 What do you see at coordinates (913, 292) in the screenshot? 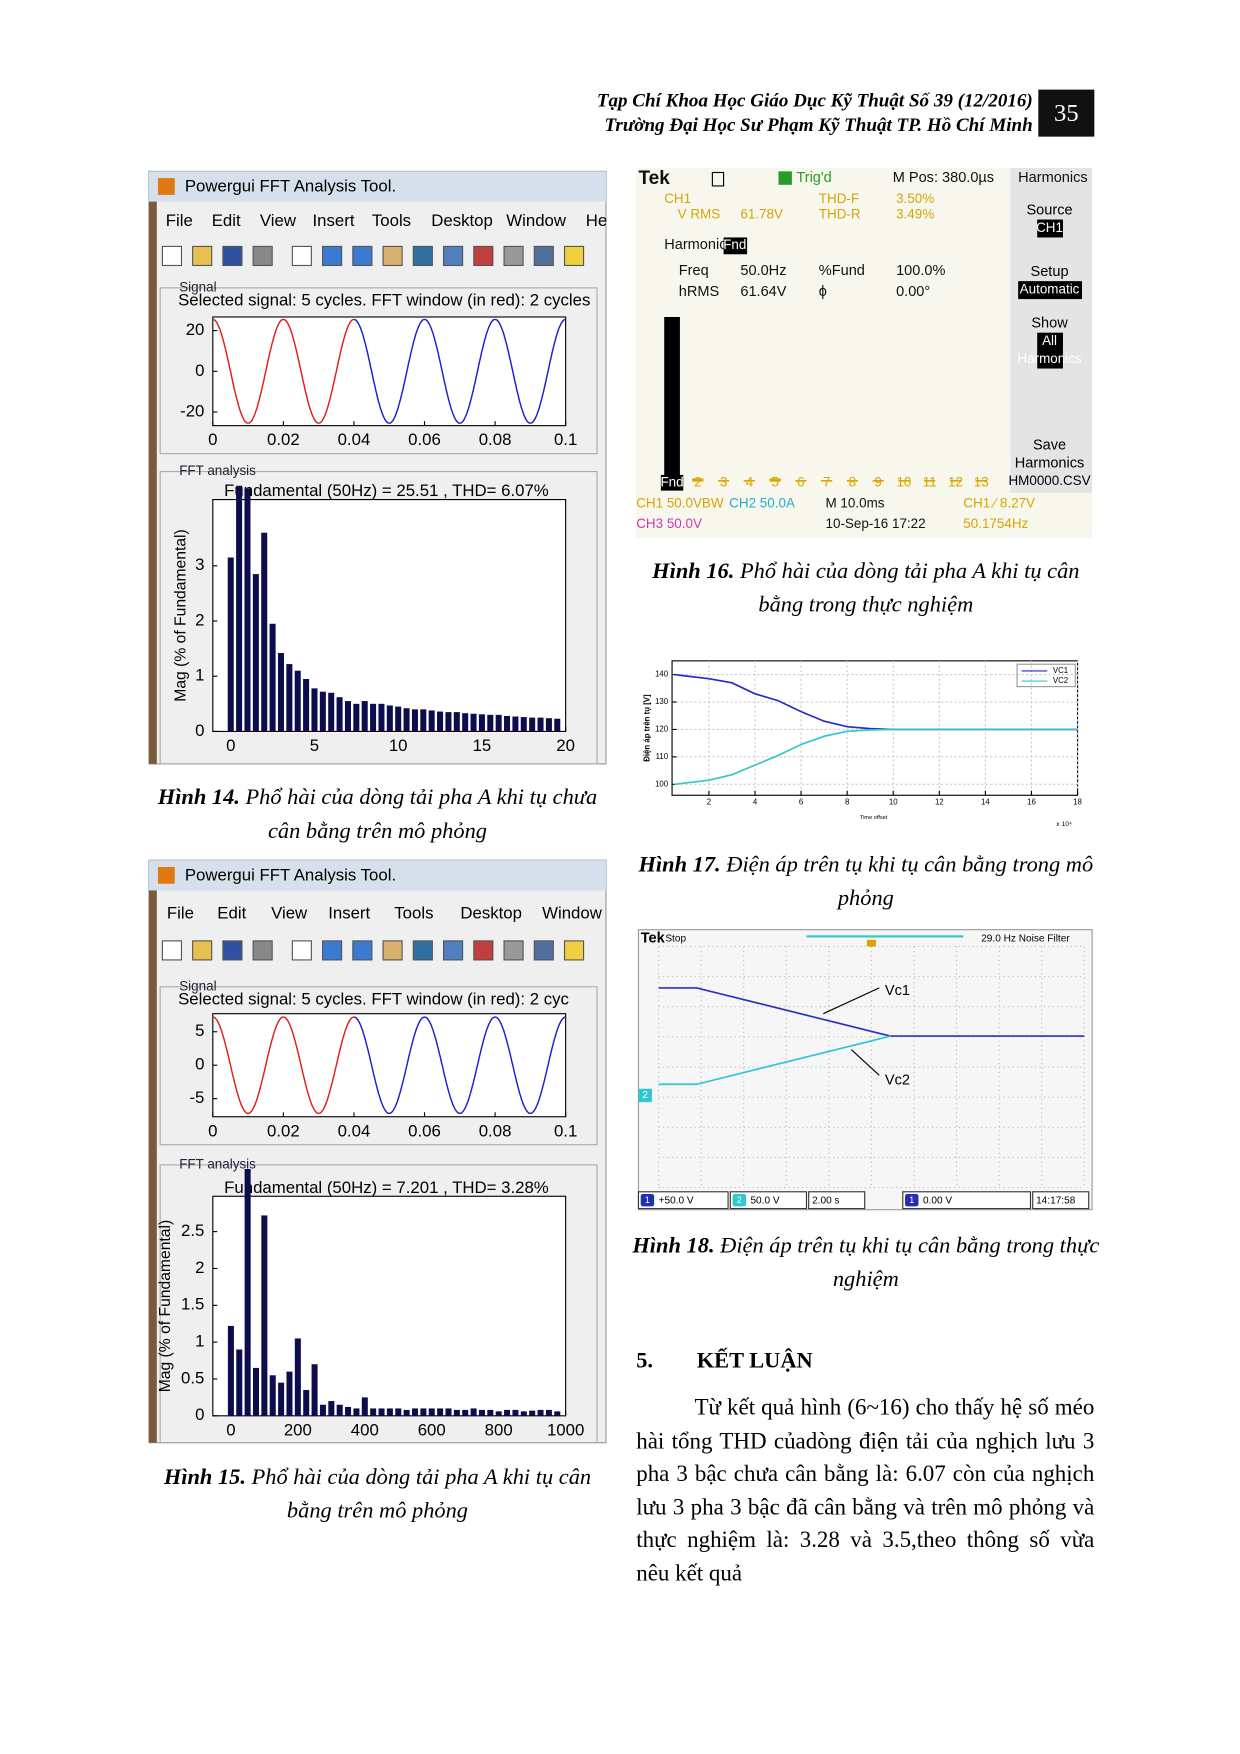
I see `scope-text: 0.00°` at bounding box center [913, 292].